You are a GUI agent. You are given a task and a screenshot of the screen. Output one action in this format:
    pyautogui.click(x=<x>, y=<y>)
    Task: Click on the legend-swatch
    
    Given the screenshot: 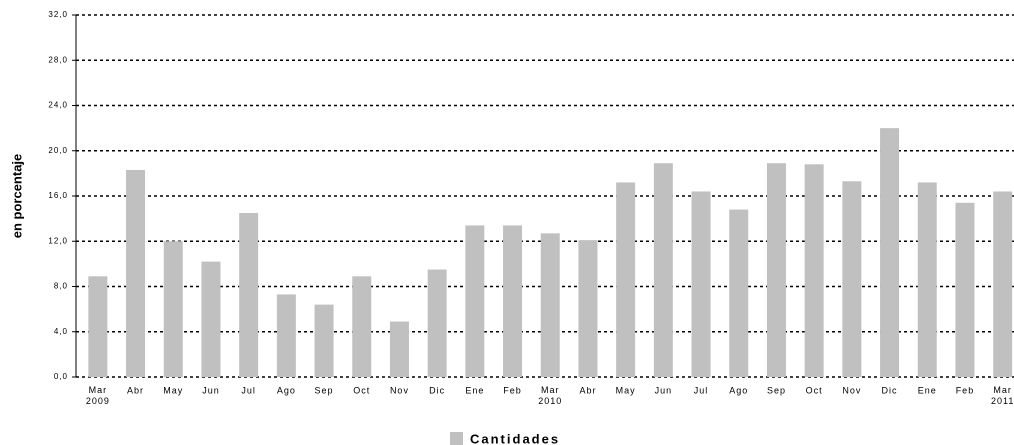 What is the action you would take?
    pyautogui.click(x=456, y=438)
    